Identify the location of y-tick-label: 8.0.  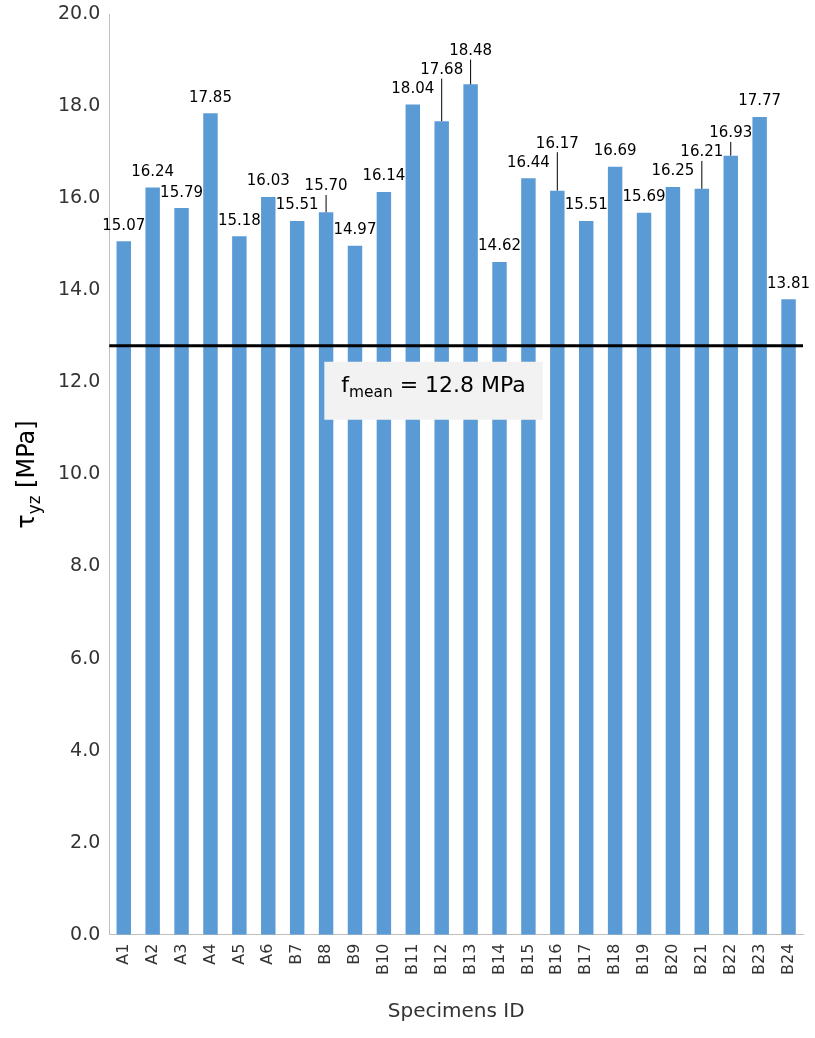
(85, 564).